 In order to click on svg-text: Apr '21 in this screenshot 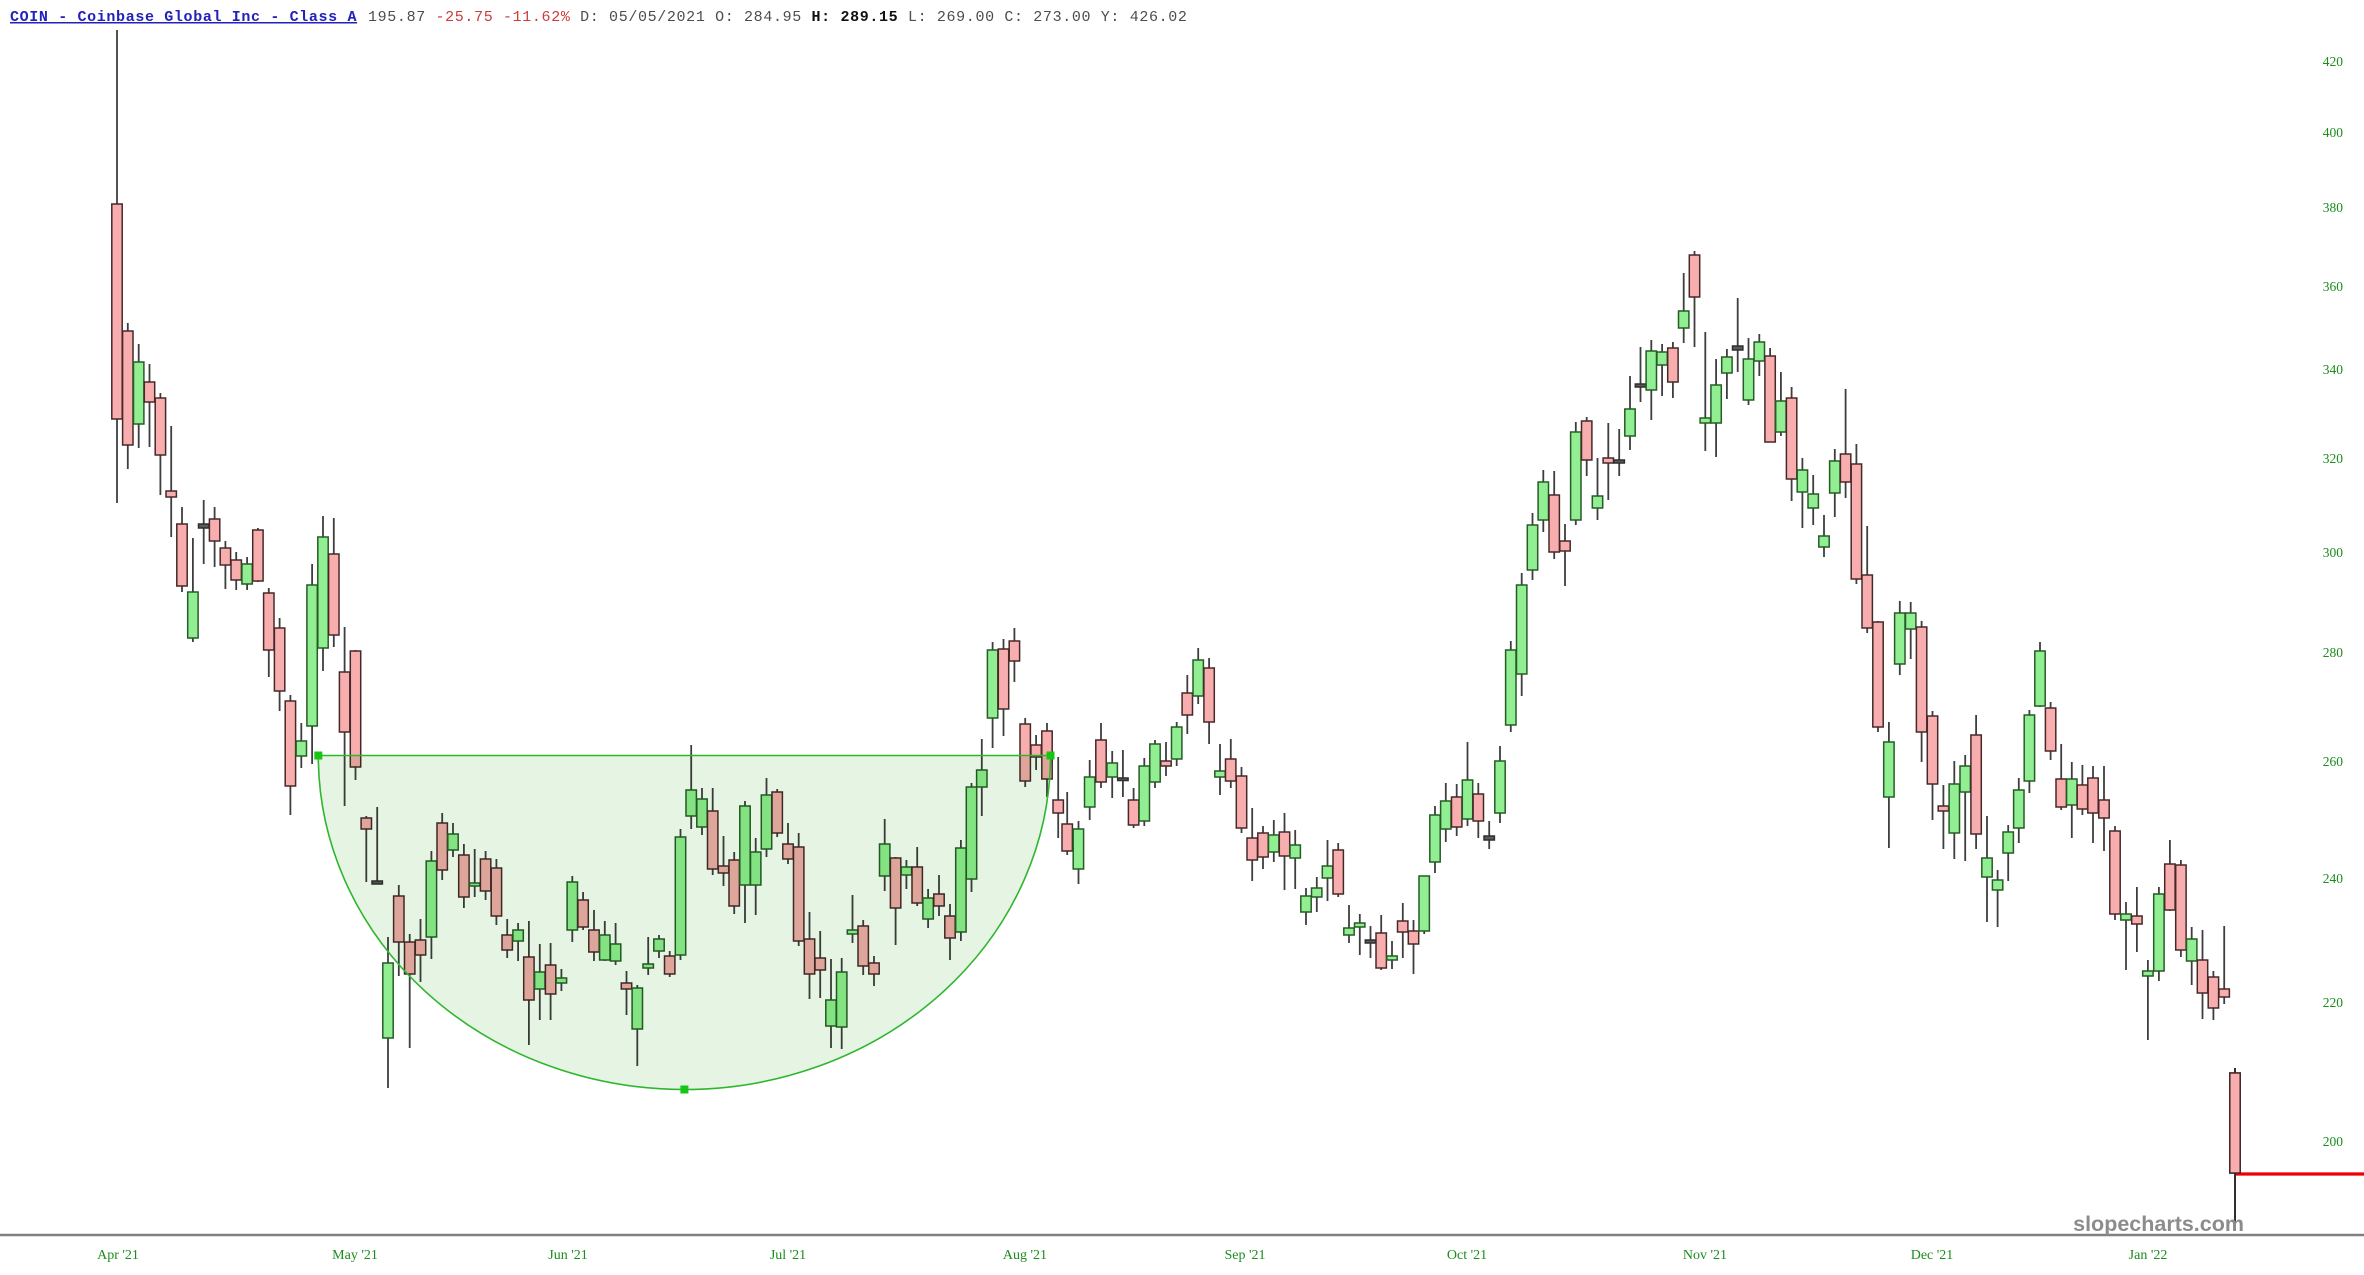, I will do `click(118, 1255)`.